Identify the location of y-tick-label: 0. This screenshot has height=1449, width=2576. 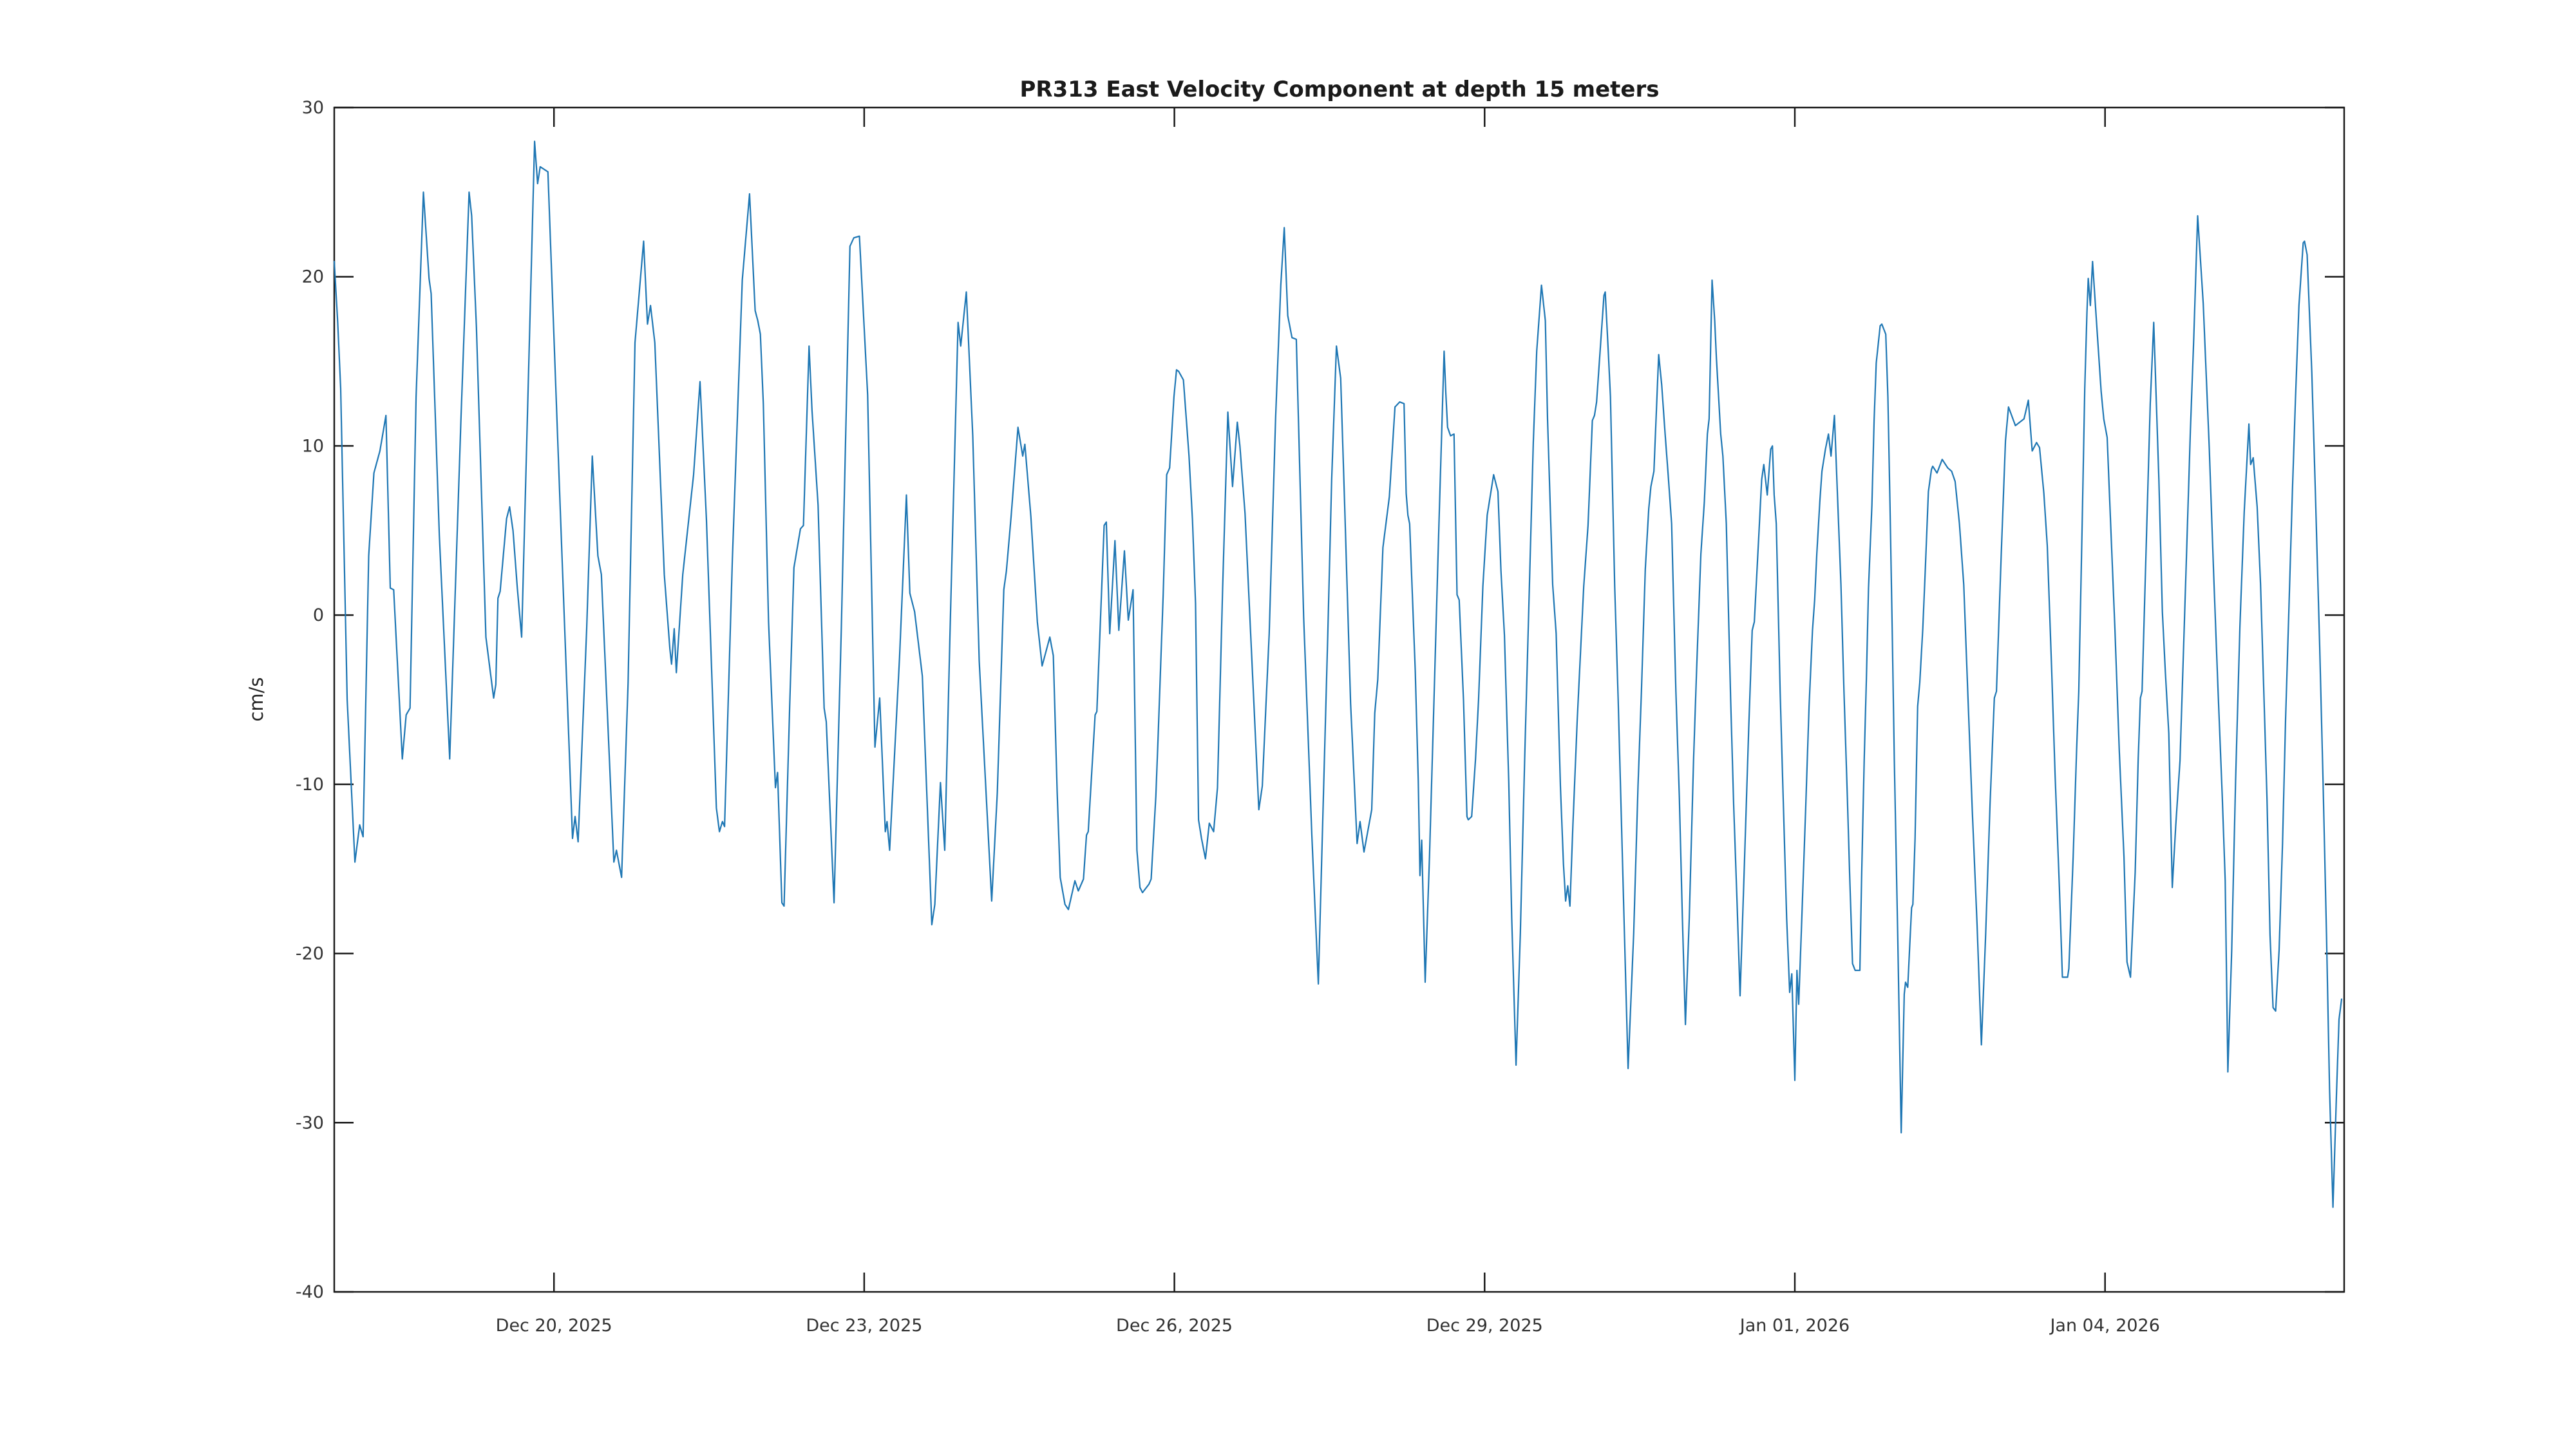
(318, 615).